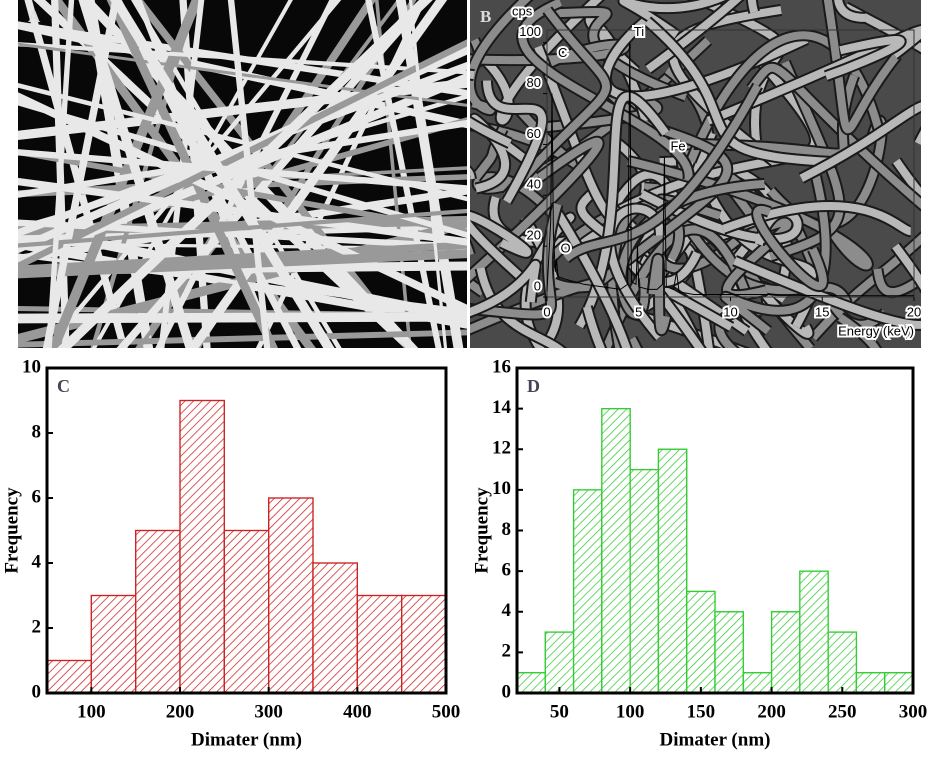  What do you see at coordinates (522, 10) in the screenshot?
I see `y-axis-label: cps` at bounding box center [522, 10].